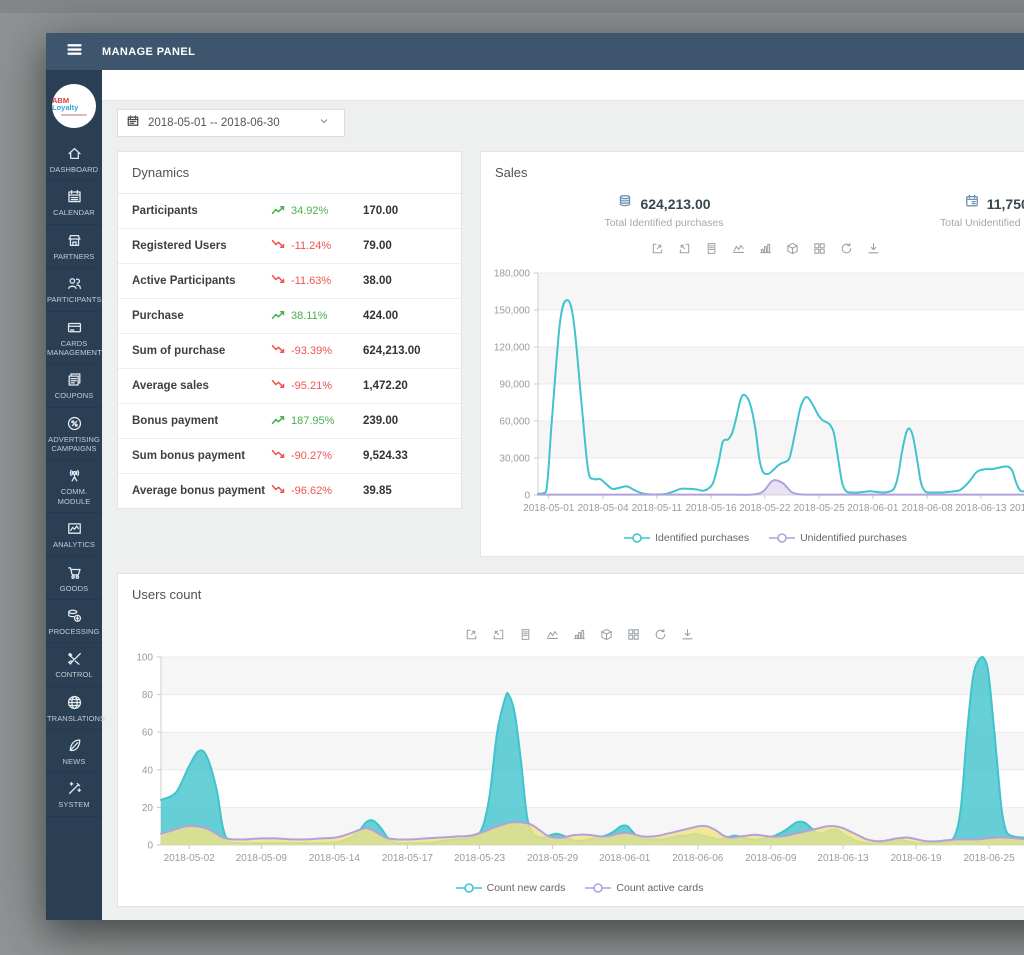 This screenshot has height=955, width=1024. I want to click on svg-text: 2018-05-23, so click(480, 858).